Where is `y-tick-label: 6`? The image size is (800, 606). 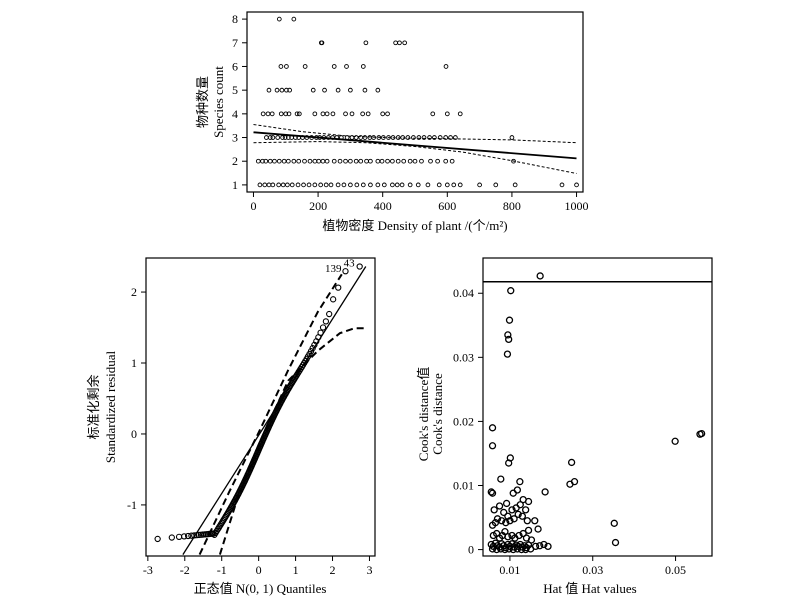
y-tick-label: 6 is located at coordinates (235, 66).